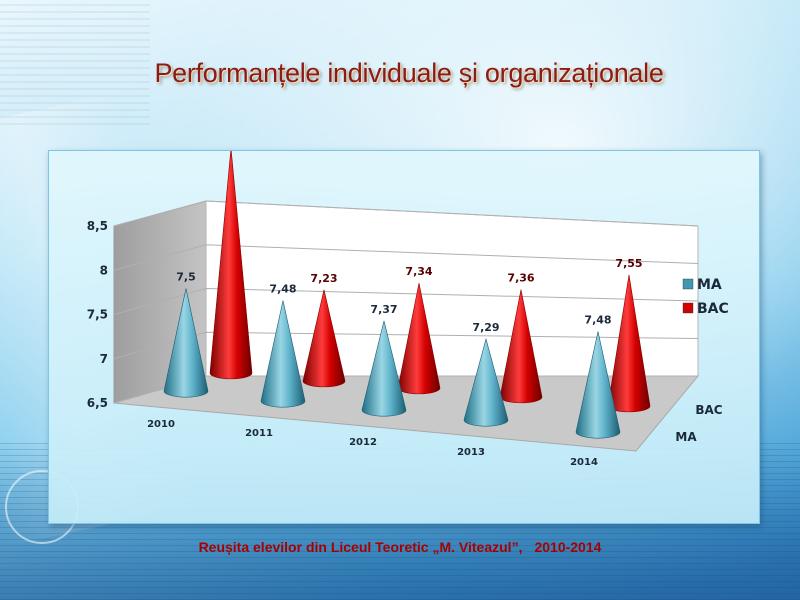  Describe the element at coordinates (485, 327) in the screenshot. I see `ma-cone-data-label: 7,29` at that location.